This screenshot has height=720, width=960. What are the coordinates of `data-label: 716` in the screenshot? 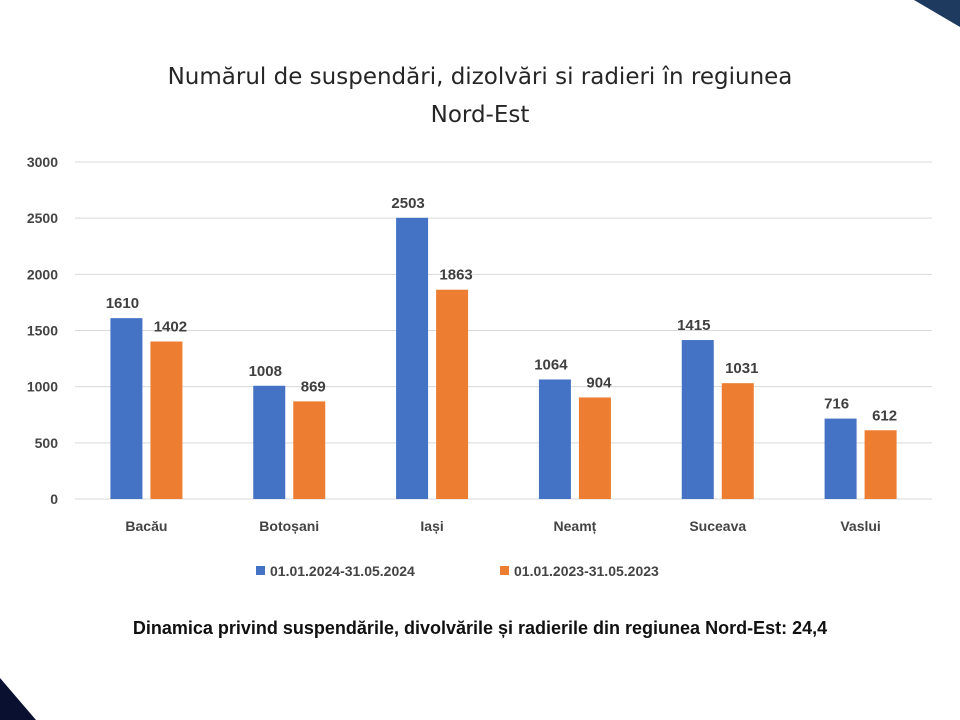 It's located at (836, 404).